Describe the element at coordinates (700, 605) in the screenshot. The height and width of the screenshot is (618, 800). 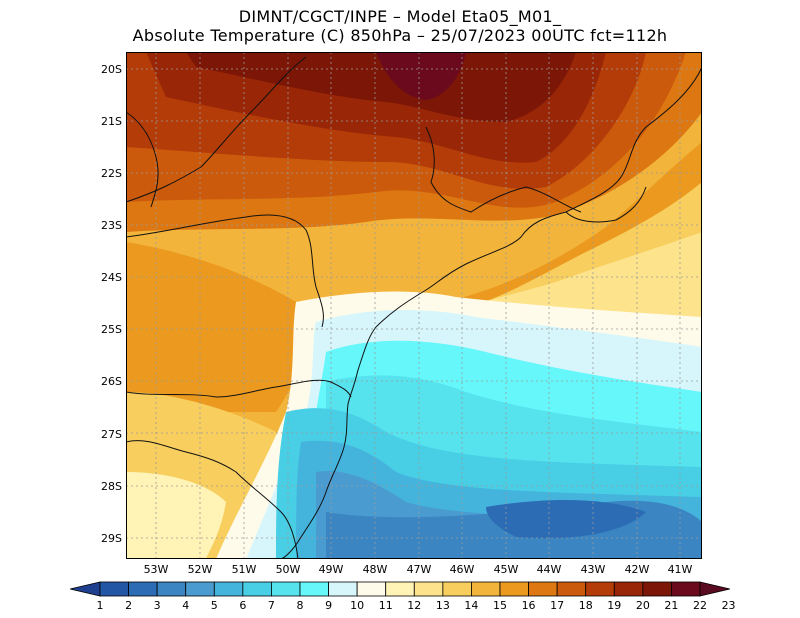
I see `colorbar-label: 22` at that location.